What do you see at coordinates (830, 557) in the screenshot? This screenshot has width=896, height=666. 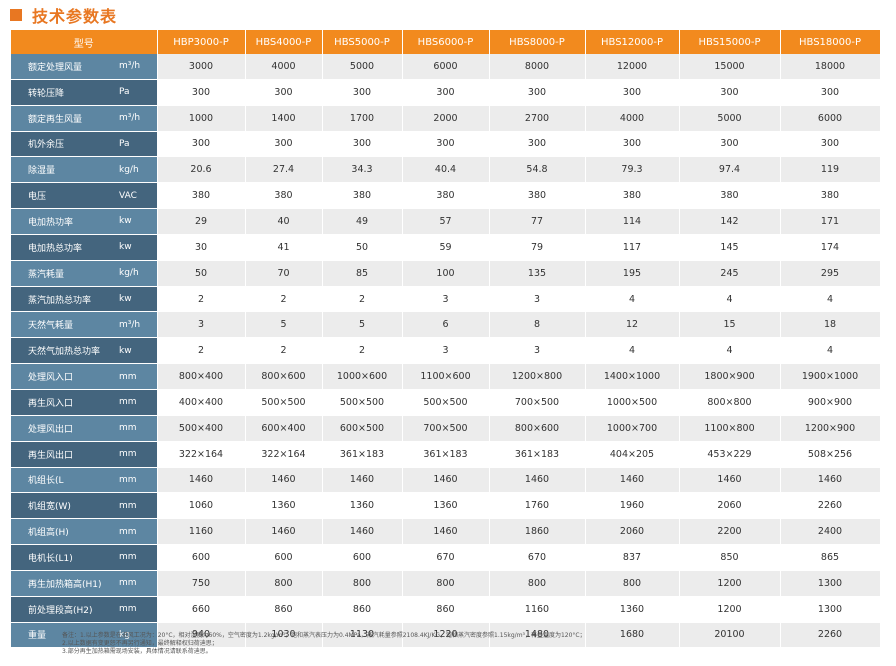 I see `value-cell: 865` at bounding box center [830, 557].